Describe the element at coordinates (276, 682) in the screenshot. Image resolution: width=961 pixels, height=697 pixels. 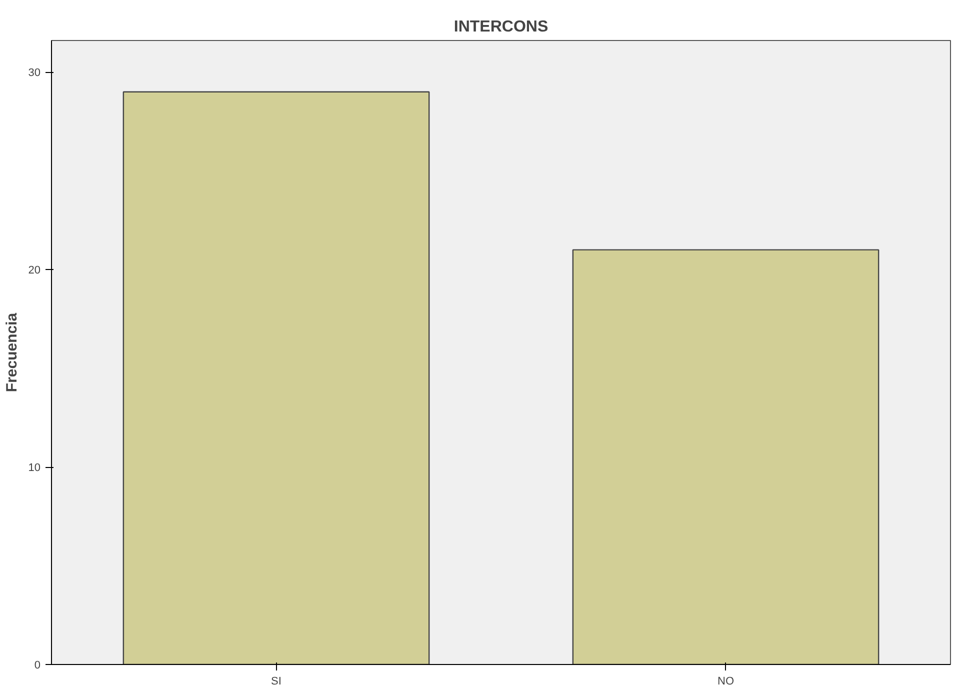
I see `x-tick-label: SI` at that location.